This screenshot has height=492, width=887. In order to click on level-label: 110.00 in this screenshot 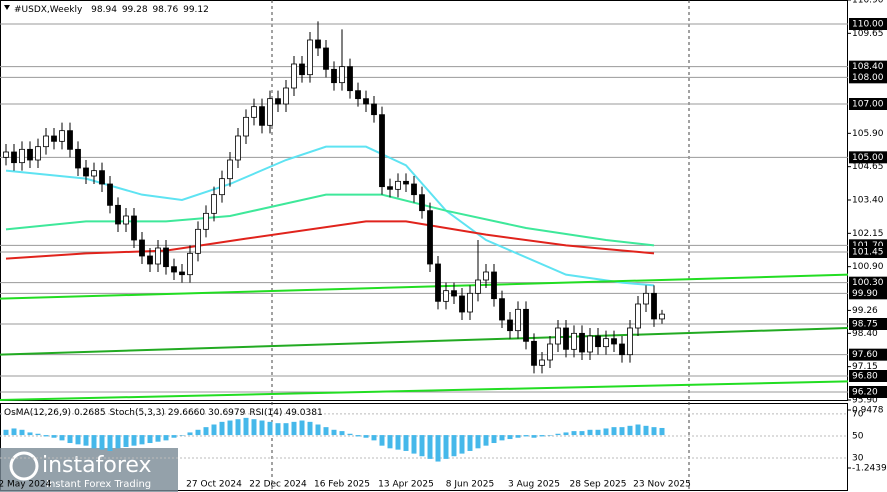, I will do `click(868, 25)`.